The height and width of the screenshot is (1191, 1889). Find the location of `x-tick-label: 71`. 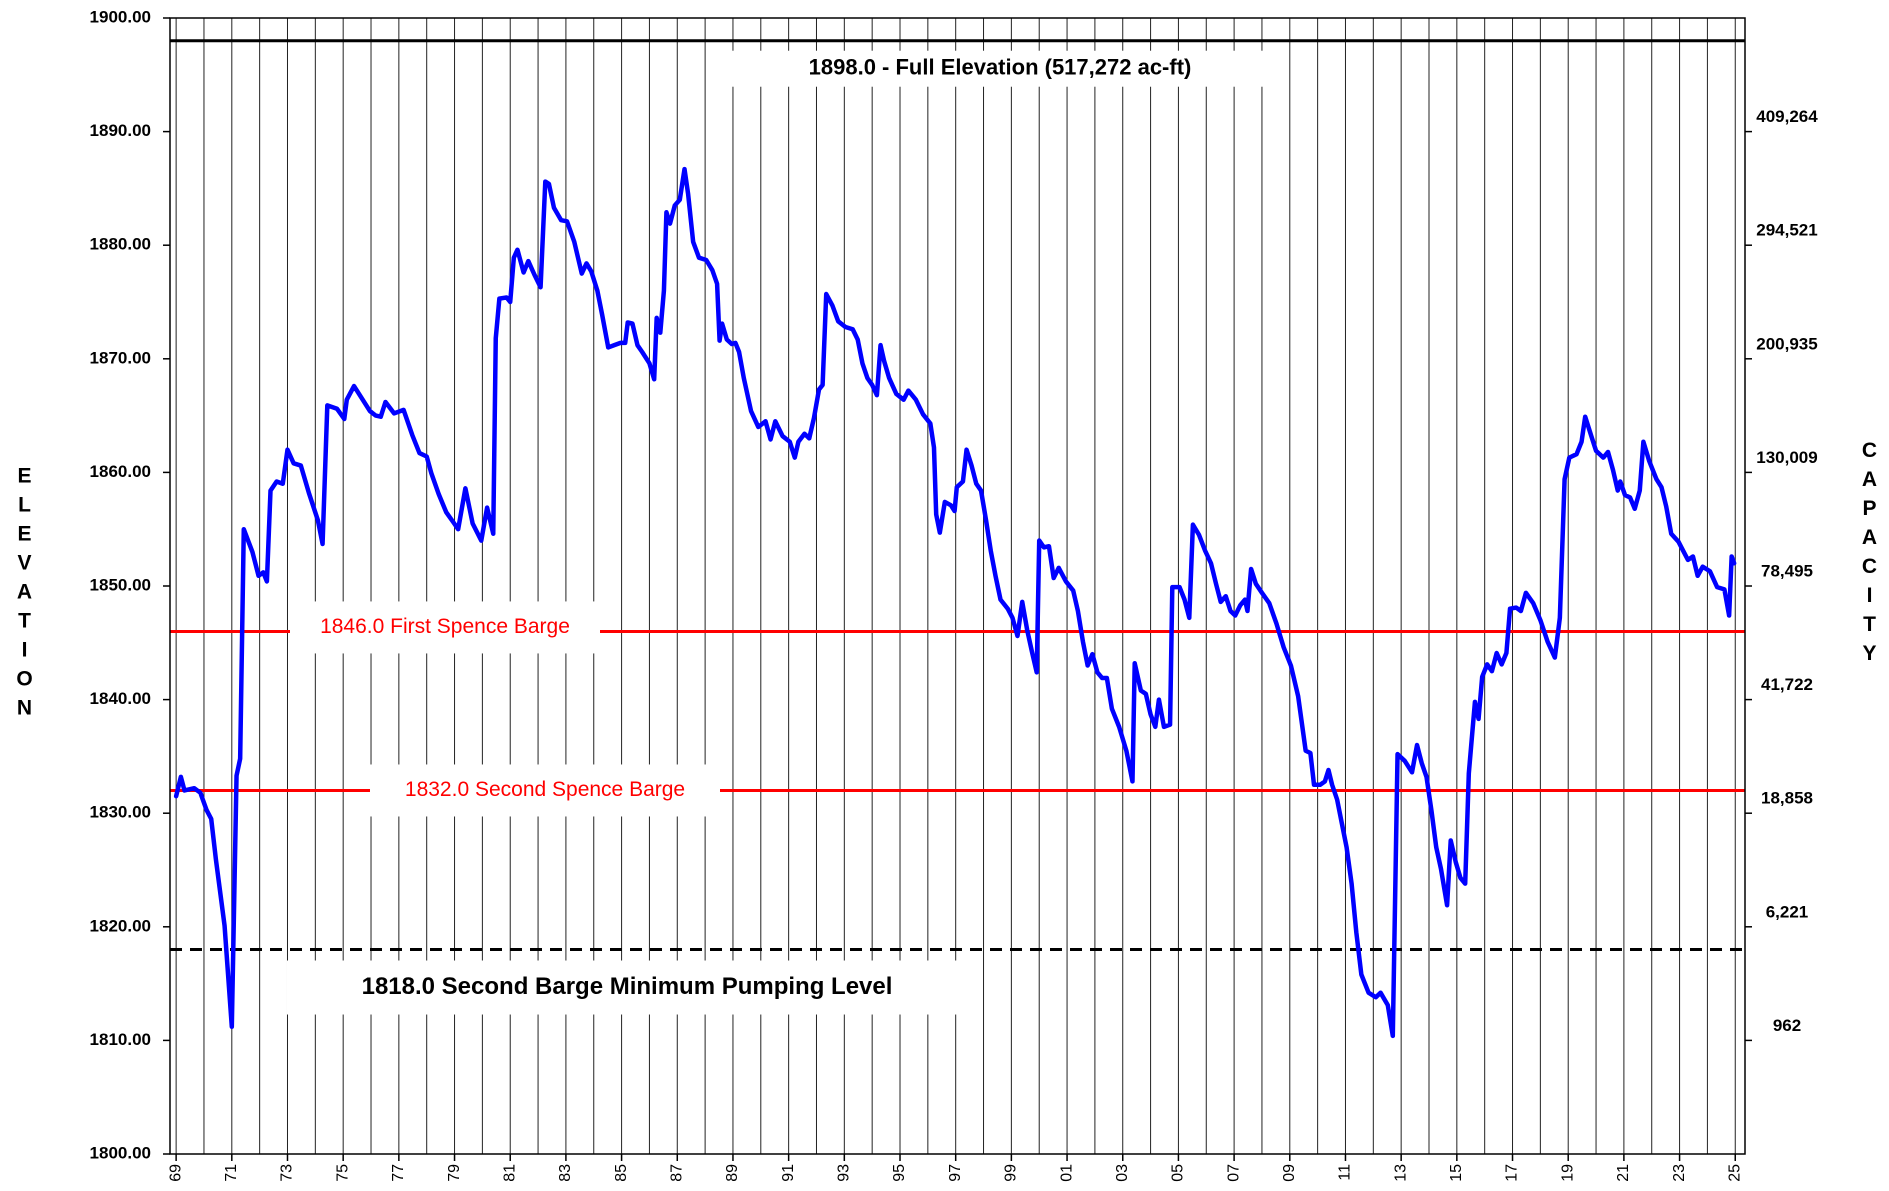

x-tick-label: 71 is located at coordinates (231, 1173).